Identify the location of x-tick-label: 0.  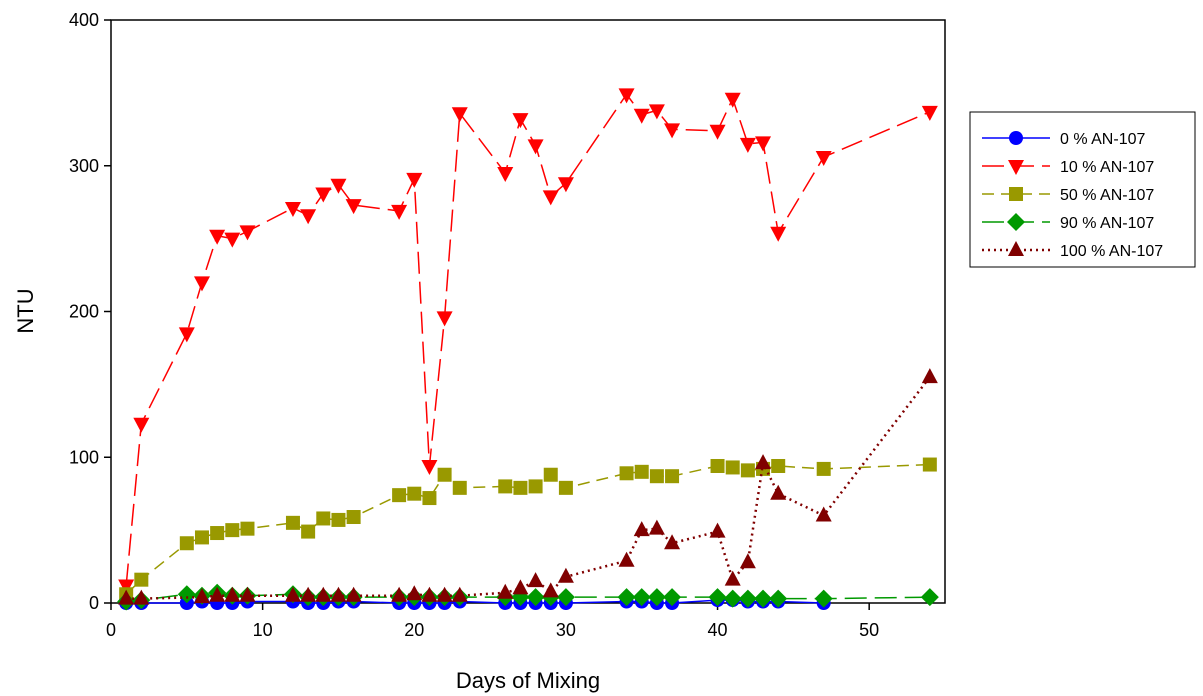
(111, 630).